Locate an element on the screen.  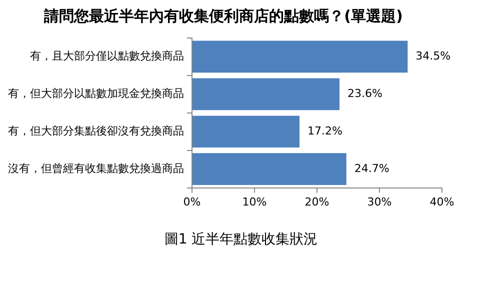
caption: 圖1 近半年點數收集狀況 is located at coordinates (241, 240).